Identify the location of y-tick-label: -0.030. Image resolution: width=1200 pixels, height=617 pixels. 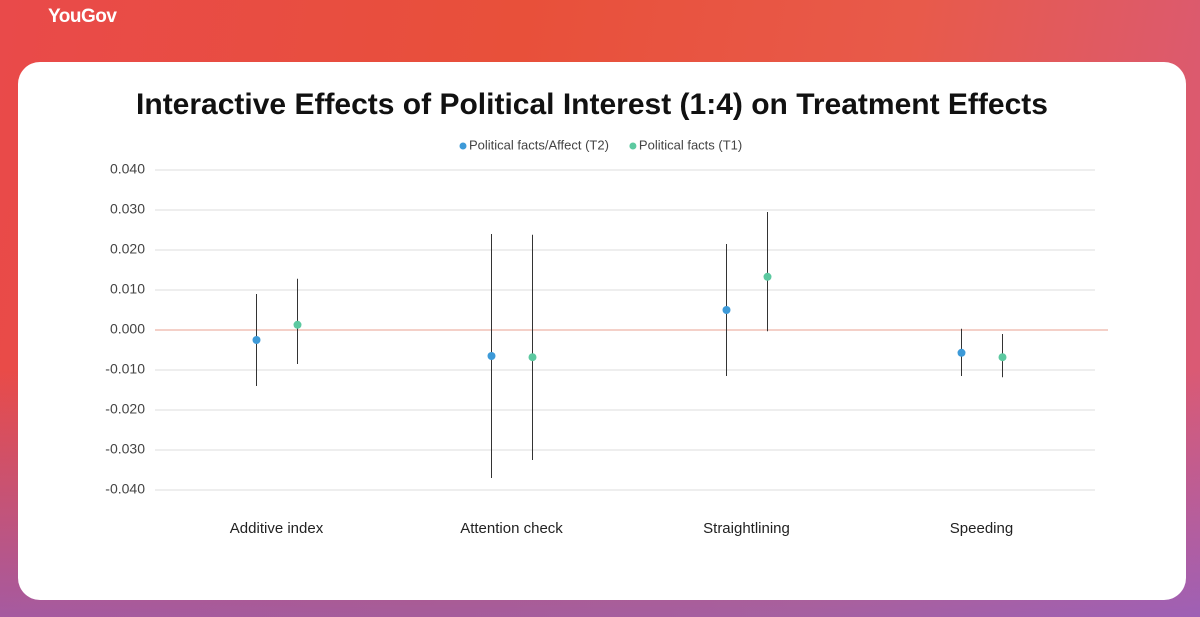
(125, 449).